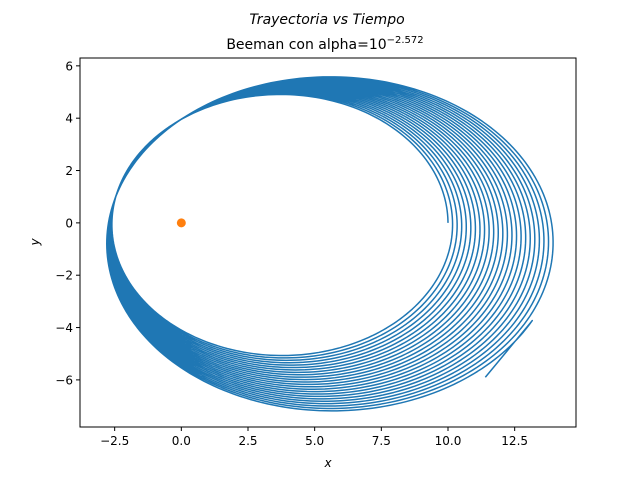  Describe the element at coordinates (64, 328) in the screenshot. I see `y-tick-label: −4` at that location.